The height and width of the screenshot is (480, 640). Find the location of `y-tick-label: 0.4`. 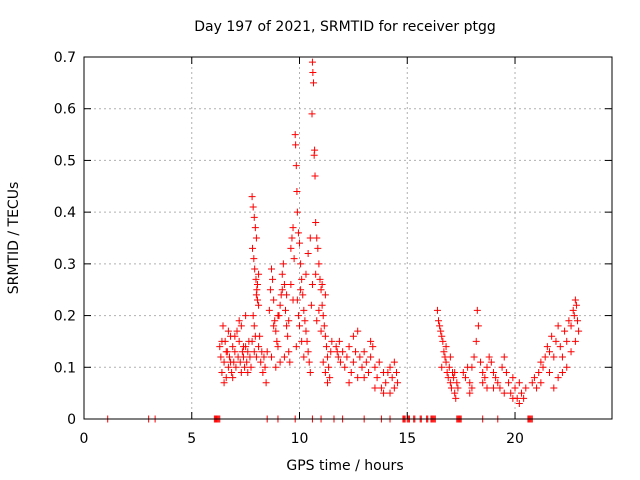

y-tick-label: 0.4 is located at coordinates (65, 213).